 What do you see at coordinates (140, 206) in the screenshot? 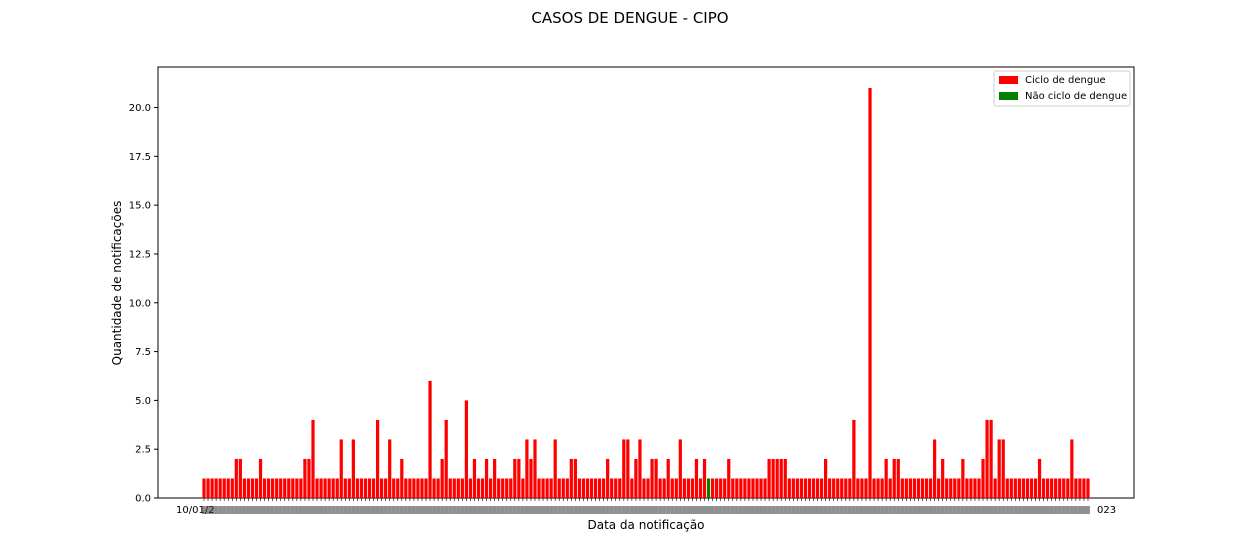
I see `y-tick-label: 15.0` at bounding box center [140, 206].